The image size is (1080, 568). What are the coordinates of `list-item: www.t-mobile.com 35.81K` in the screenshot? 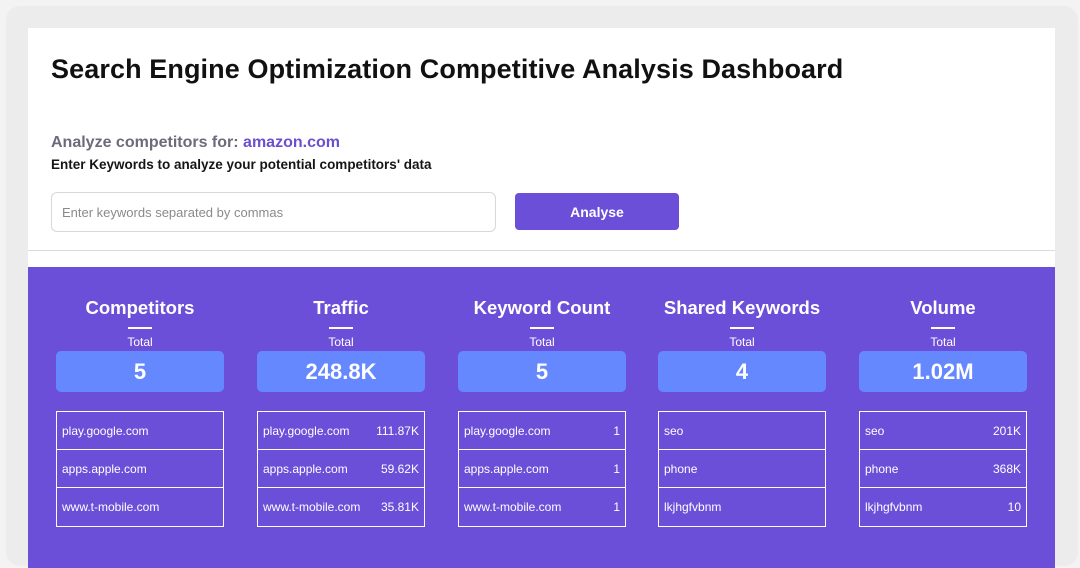 It's located at (341, 507).